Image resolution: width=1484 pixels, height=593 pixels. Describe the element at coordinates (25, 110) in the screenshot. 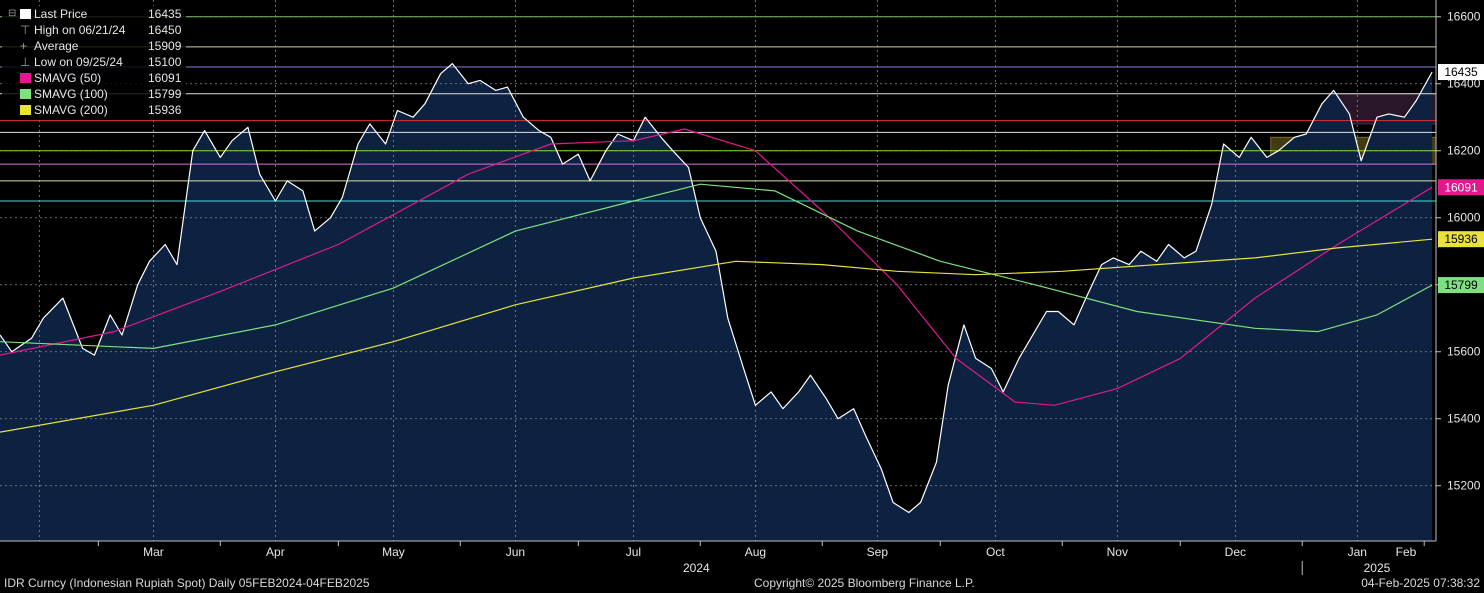

I see `sma200-swatch` at that location.